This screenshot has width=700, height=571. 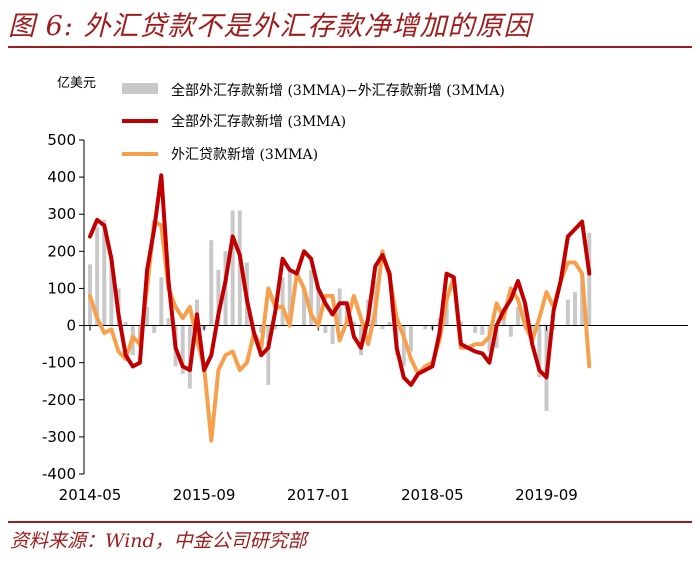 I want to click on y-tick-label: -200, so click(x=59, y=400).